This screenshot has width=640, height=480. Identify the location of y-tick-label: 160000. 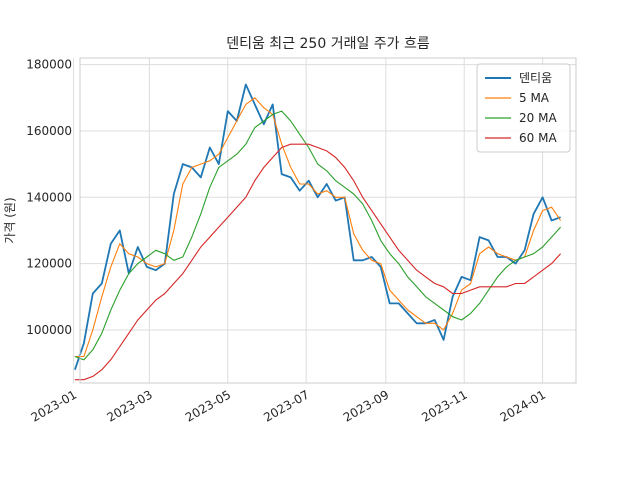
(49, 131).